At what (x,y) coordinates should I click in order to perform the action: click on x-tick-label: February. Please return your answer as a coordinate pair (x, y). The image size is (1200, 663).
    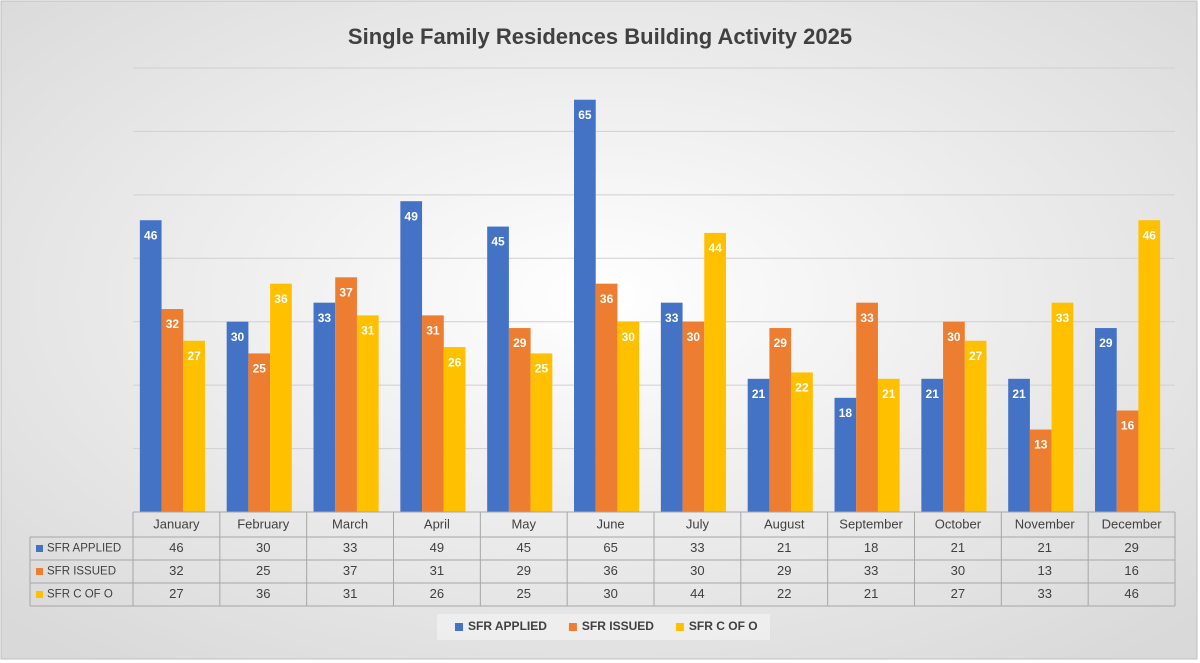
    Looking at the image, I should click on (263, 523).